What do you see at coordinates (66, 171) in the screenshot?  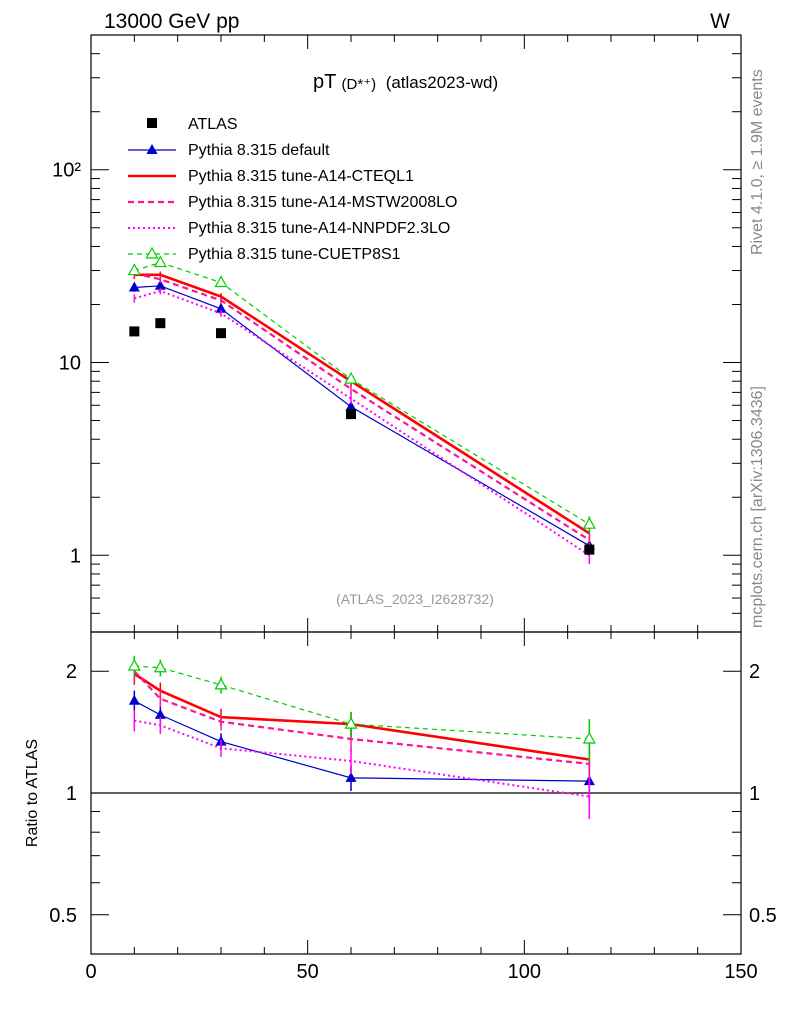 I see `main-y-tick-label: 10²` at bounding box center [66, 171].